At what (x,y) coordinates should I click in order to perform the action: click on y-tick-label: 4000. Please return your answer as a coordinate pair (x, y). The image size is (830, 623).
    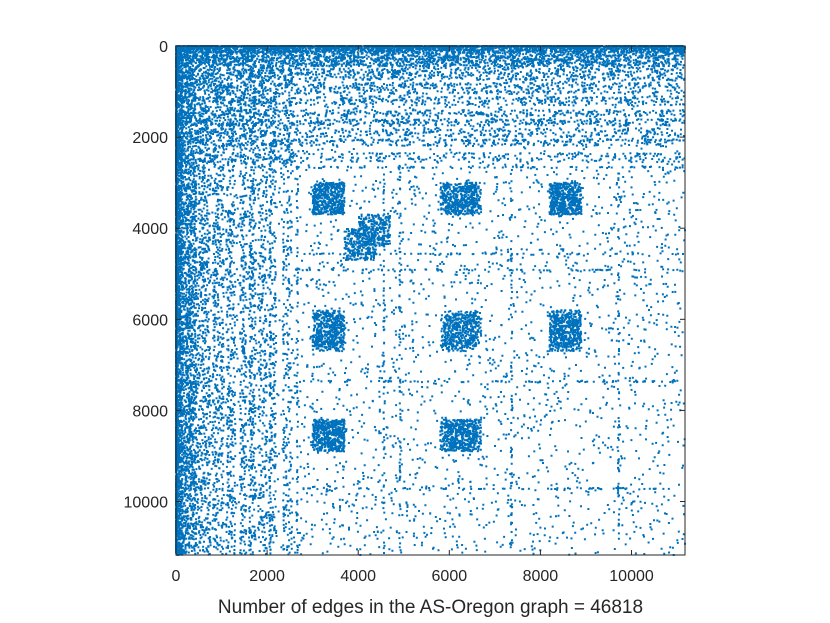
    Looking at the image, I should click on (150, 229).